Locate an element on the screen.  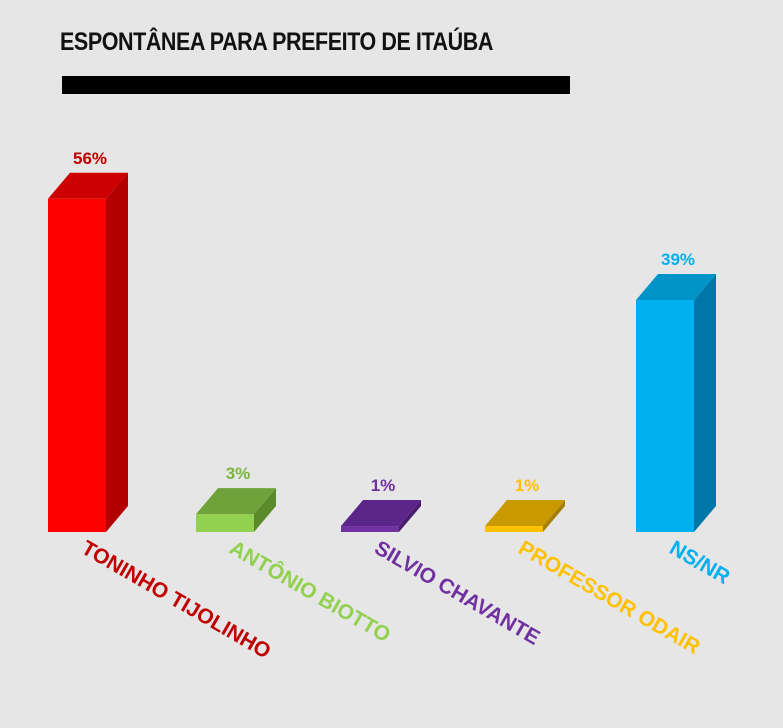
data-label: 56% is located at coordinates (90, 158).